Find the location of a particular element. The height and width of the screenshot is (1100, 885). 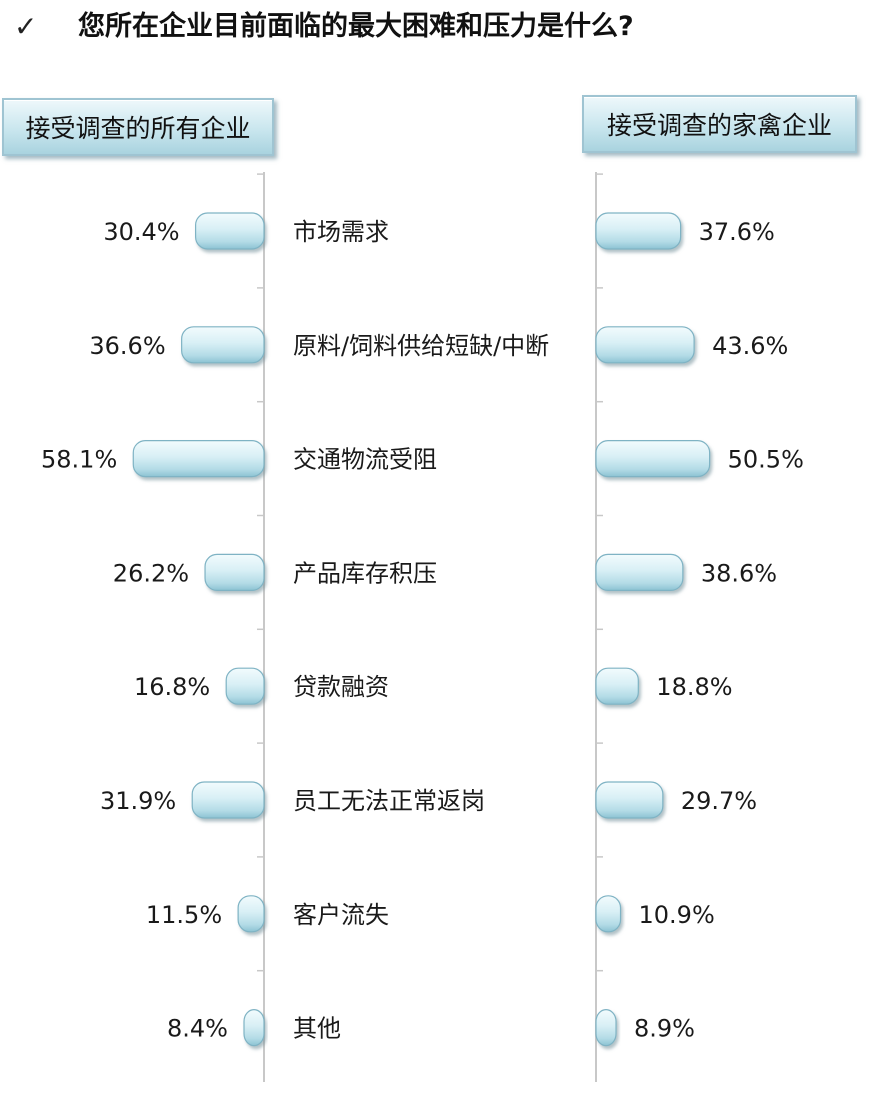

category-label-2: 原料/饲料供给短缺/中断 is located at coordinates (421, 346).